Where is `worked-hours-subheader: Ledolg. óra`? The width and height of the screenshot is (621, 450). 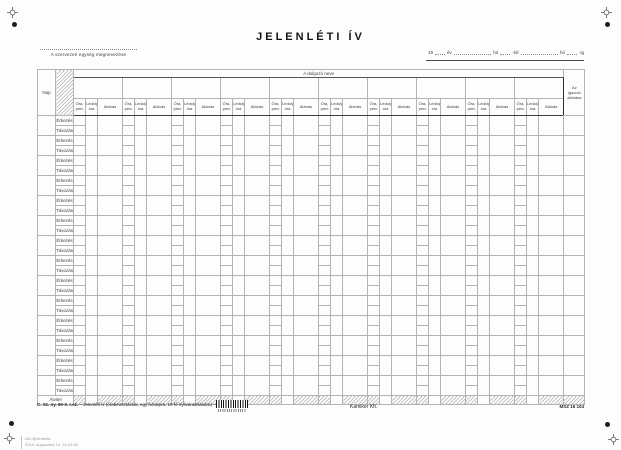
worked-hours-subheader: Ledolg. óra is located at coordinates (238, 107).